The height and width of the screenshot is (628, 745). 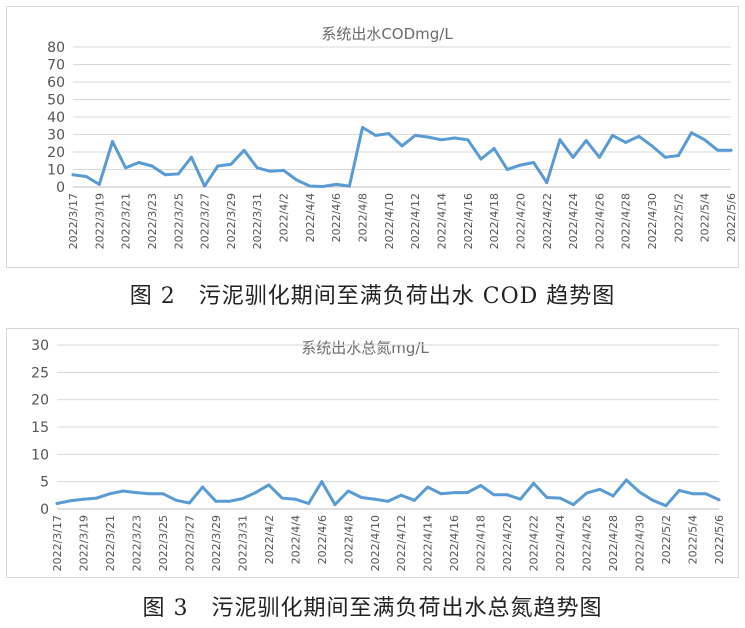 What do you see at coordinates (205, 221) in the screenshot?
I see `x-tick-label: 2022/3/27` at bounding box center [205, 221].